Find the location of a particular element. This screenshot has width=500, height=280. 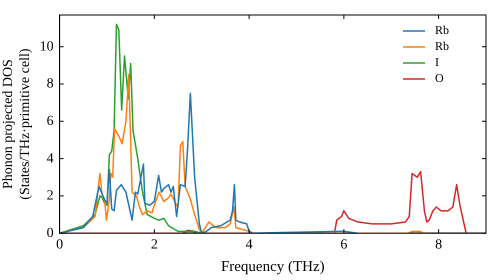

y-tick-label: 10 is located at coordinates (47, 46).